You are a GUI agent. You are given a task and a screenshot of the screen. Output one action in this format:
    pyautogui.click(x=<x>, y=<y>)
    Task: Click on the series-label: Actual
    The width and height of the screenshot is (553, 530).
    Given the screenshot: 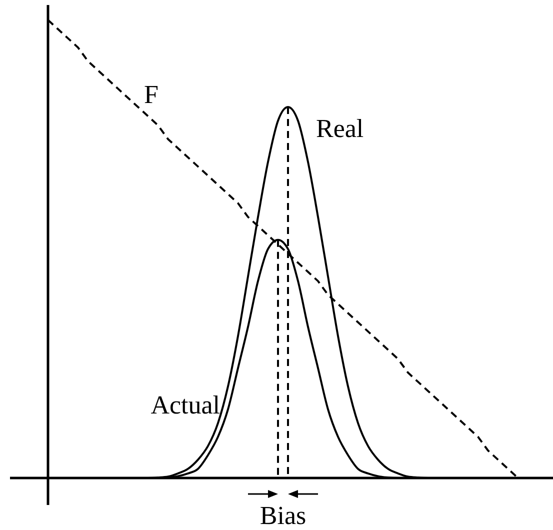 What is the action you would take?
    pyautogui.click(x=185, y=405)
    